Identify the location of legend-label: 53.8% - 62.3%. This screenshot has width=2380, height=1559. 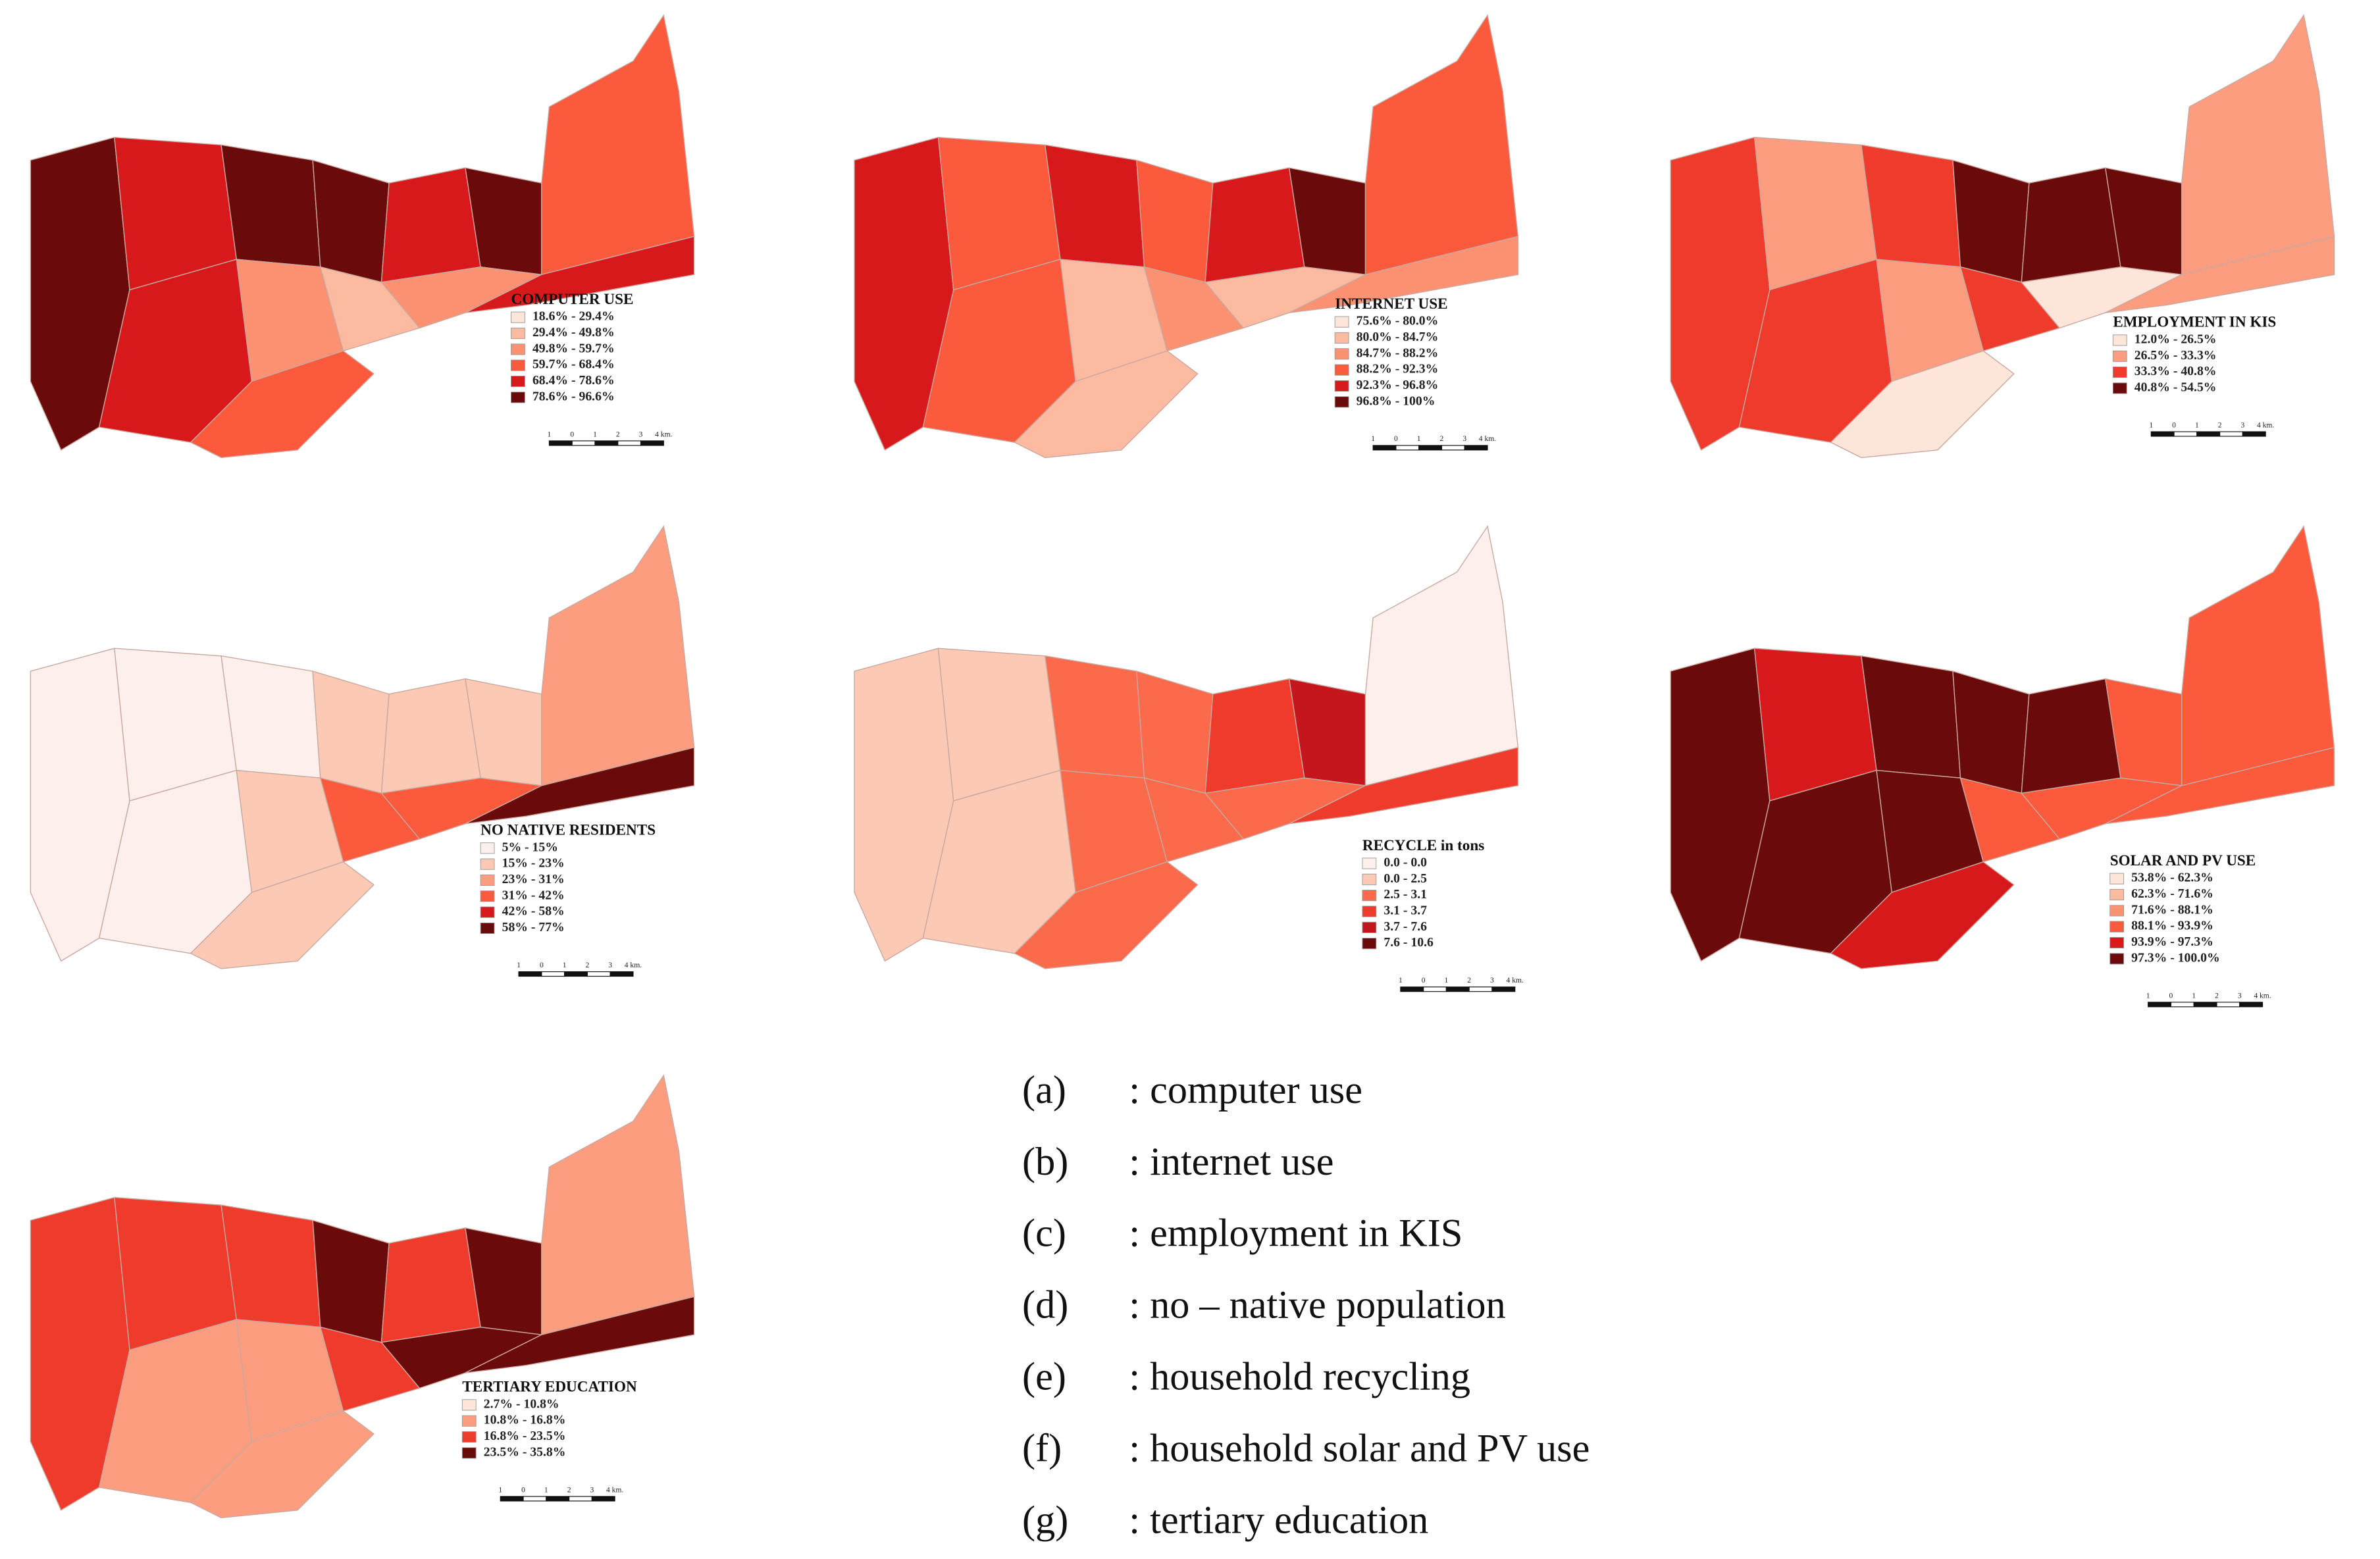
(2172, 878).